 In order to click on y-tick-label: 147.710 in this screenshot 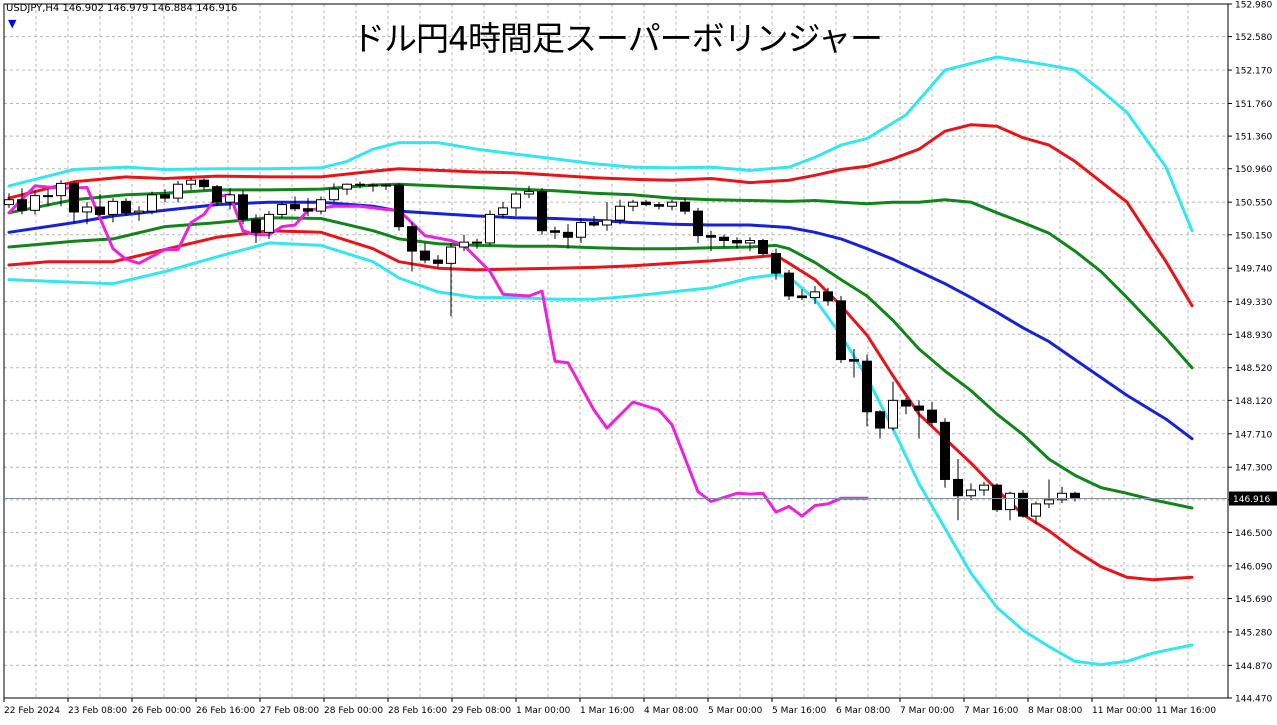, I will do `click(1253, 435)`.